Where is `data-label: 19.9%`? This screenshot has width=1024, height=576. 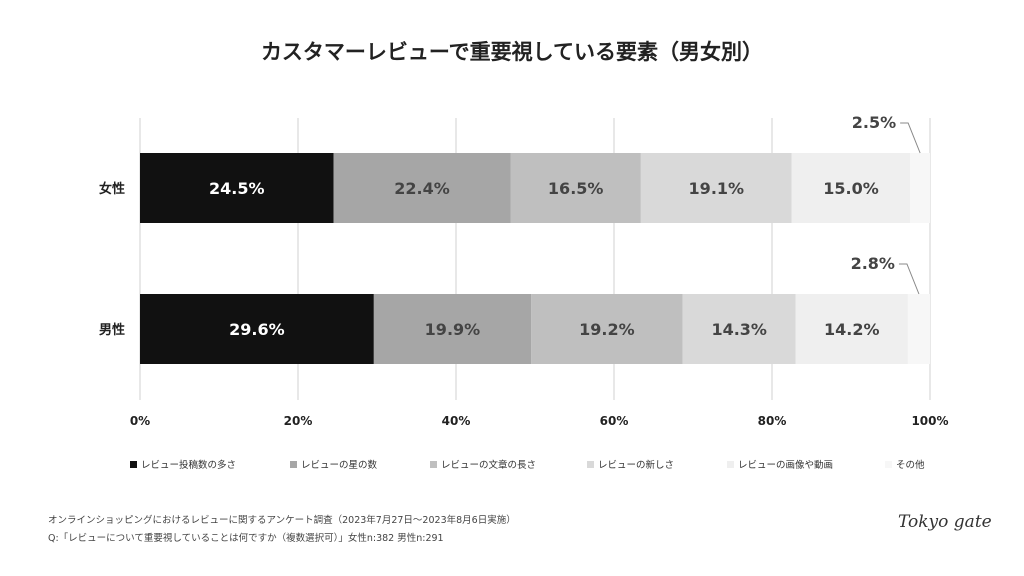 data-label: 19.9% is located at coordinates (453, 329).